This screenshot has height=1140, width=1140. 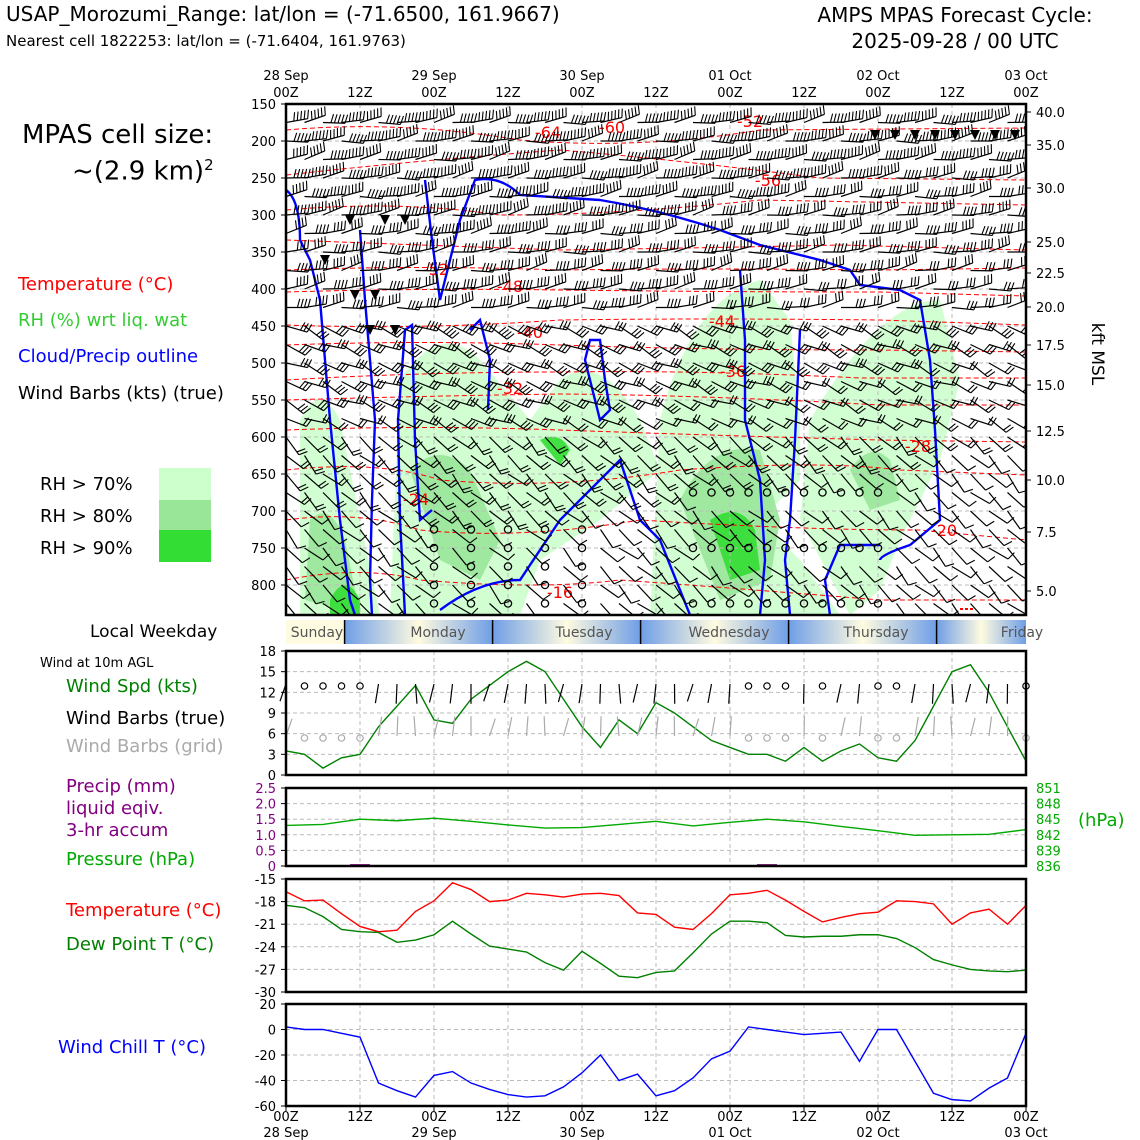 What do you see at coordinates (878, 686) in the screenshot?
I see `surface-calm` at bounding box center [878, 686].